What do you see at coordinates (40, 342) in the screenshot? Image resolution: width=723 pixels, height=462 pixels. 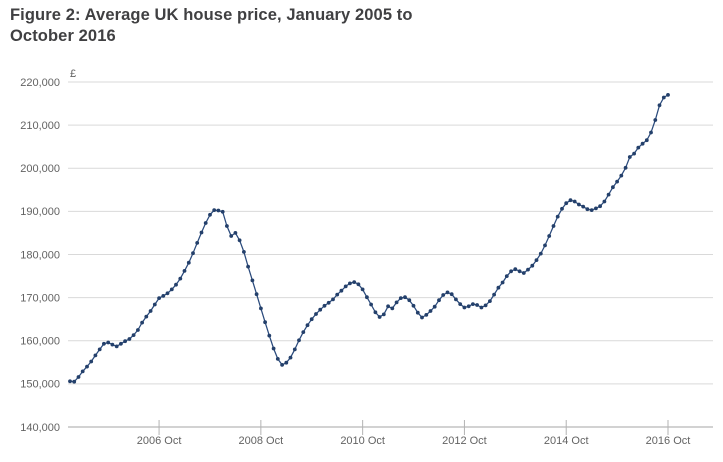 I see `y-tick-label: 160,000` at bounding box center [40, 342].